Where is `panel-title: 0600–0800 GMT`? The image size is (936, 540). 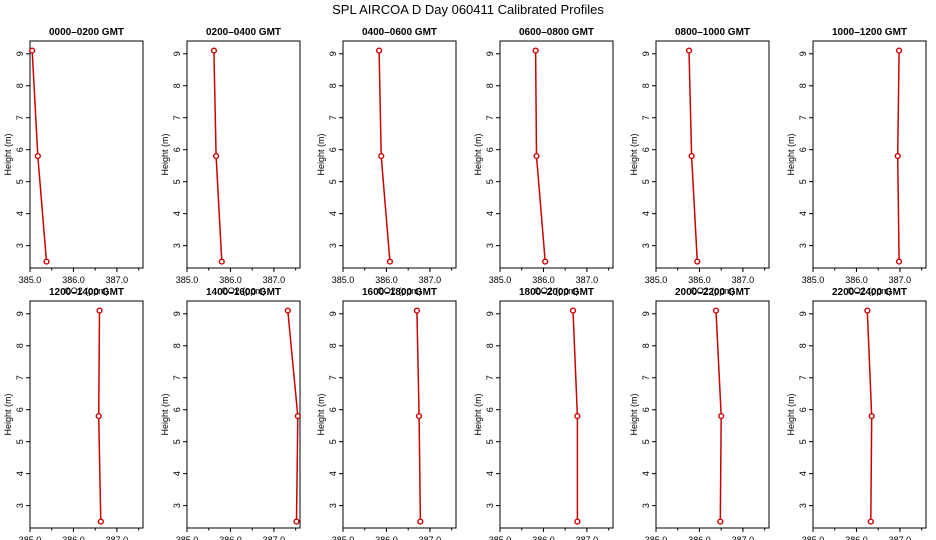 panel-title: 0600–0800 GMT is located at coordinates (556, 32).